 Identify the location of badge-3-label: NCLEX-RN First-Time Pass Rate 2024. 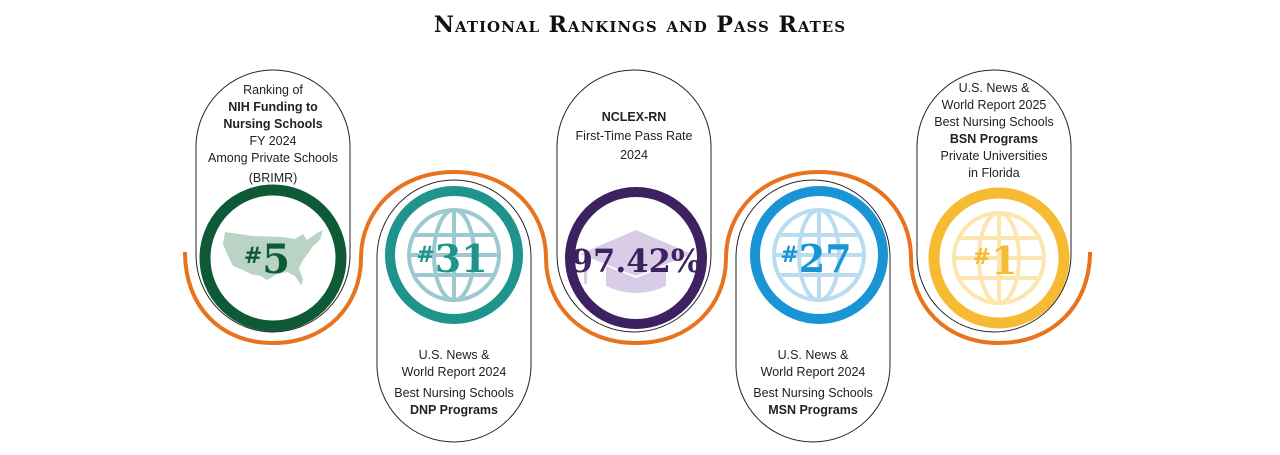
(634, 136).